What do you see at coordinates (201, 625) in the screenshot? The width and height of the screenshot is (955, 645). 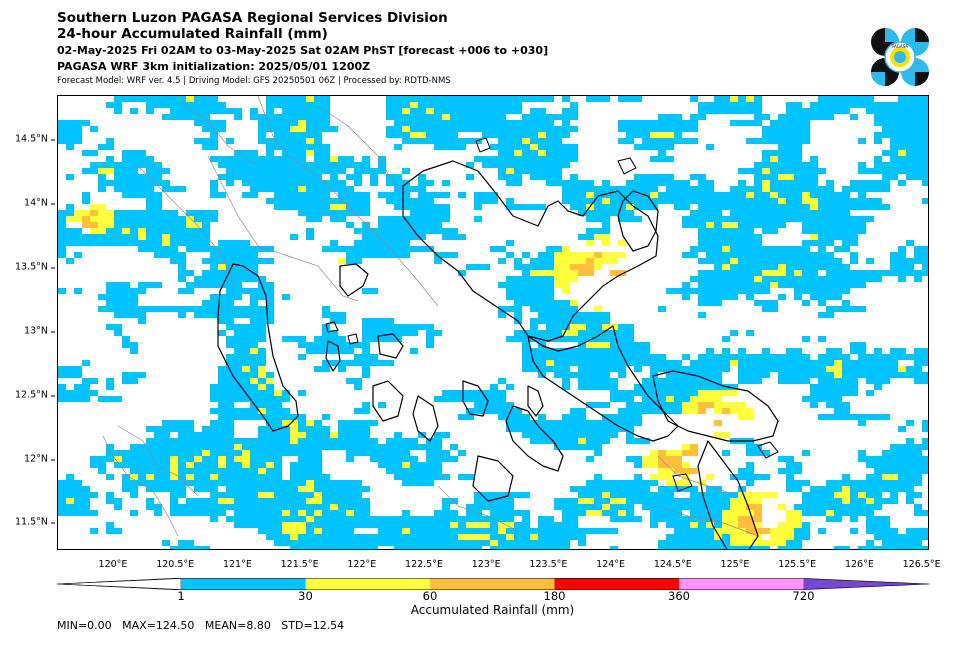 I see `statistics: MIN=0.00 MAX=124.50 MEAN=8.80 STD=12.54` at bounding box center [201, 625].